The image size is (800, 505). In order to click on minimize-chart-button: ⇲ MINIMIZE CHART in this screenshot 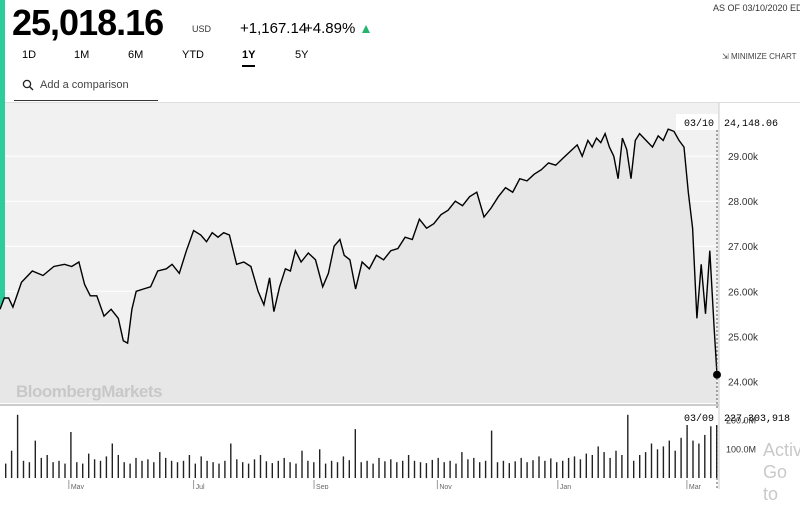, I will do `click(759, 56)`.